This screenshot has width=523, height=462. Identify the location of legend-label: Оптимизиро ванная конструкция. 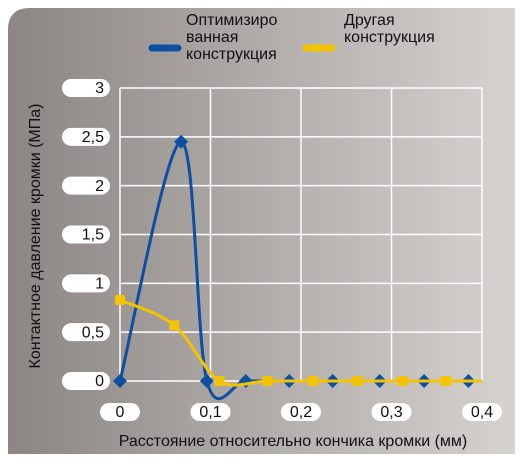
(232, 37).